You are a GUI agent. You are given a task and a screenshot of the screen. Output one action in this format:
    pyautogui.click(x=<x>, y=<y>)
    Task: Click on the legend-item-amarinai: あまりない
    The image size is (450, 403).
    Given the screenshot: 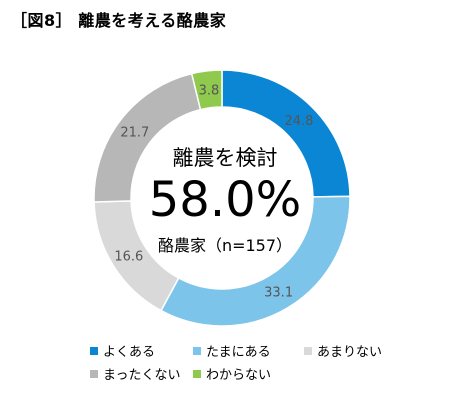 What is the action you would take?
    pyautogui.click(x=343, y=350)
    